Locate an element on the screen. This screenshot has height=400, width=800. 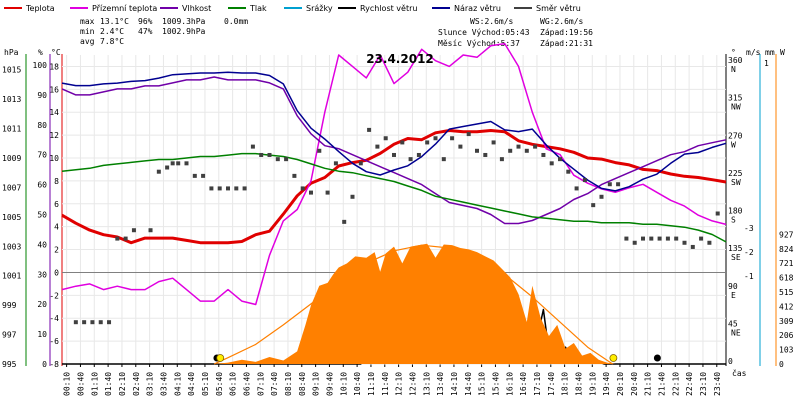
stat-press-max: 1009.3hPa is located at coordinates (184, 21).